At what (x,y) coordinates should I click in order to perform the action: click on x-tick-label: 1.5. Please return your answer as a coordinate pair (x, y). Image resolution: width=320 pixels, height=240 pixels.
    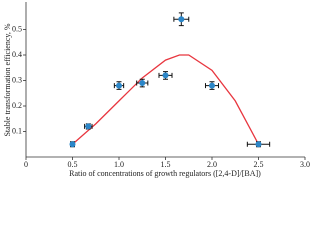
    Looking at the image, I should click on (166, 164).